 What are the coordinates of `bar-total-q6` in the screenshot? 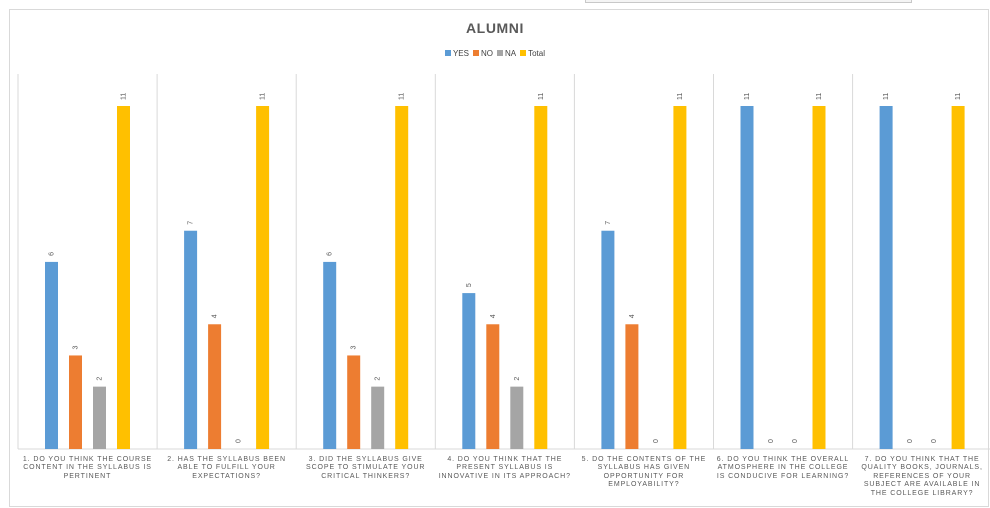 It's located at (819, 277).